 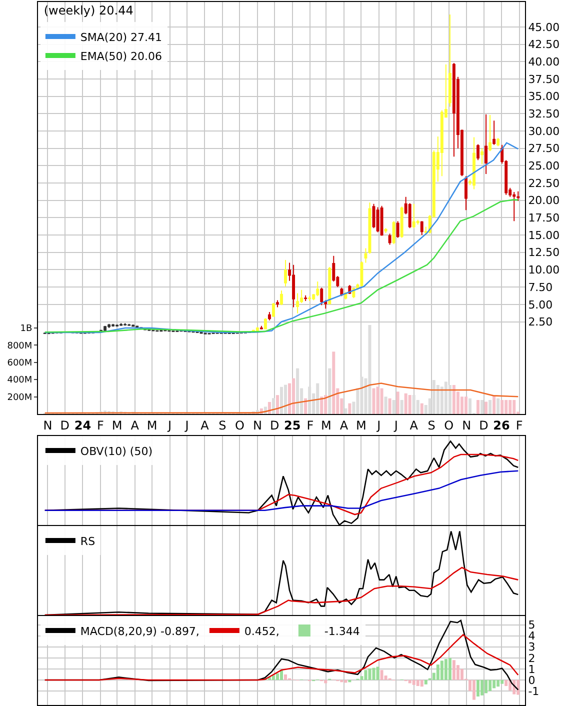 What do you see at coordinates (544, 166) in the screenshot?
I see `y-tick-label: 25.00` at bounding box center [544, 166].